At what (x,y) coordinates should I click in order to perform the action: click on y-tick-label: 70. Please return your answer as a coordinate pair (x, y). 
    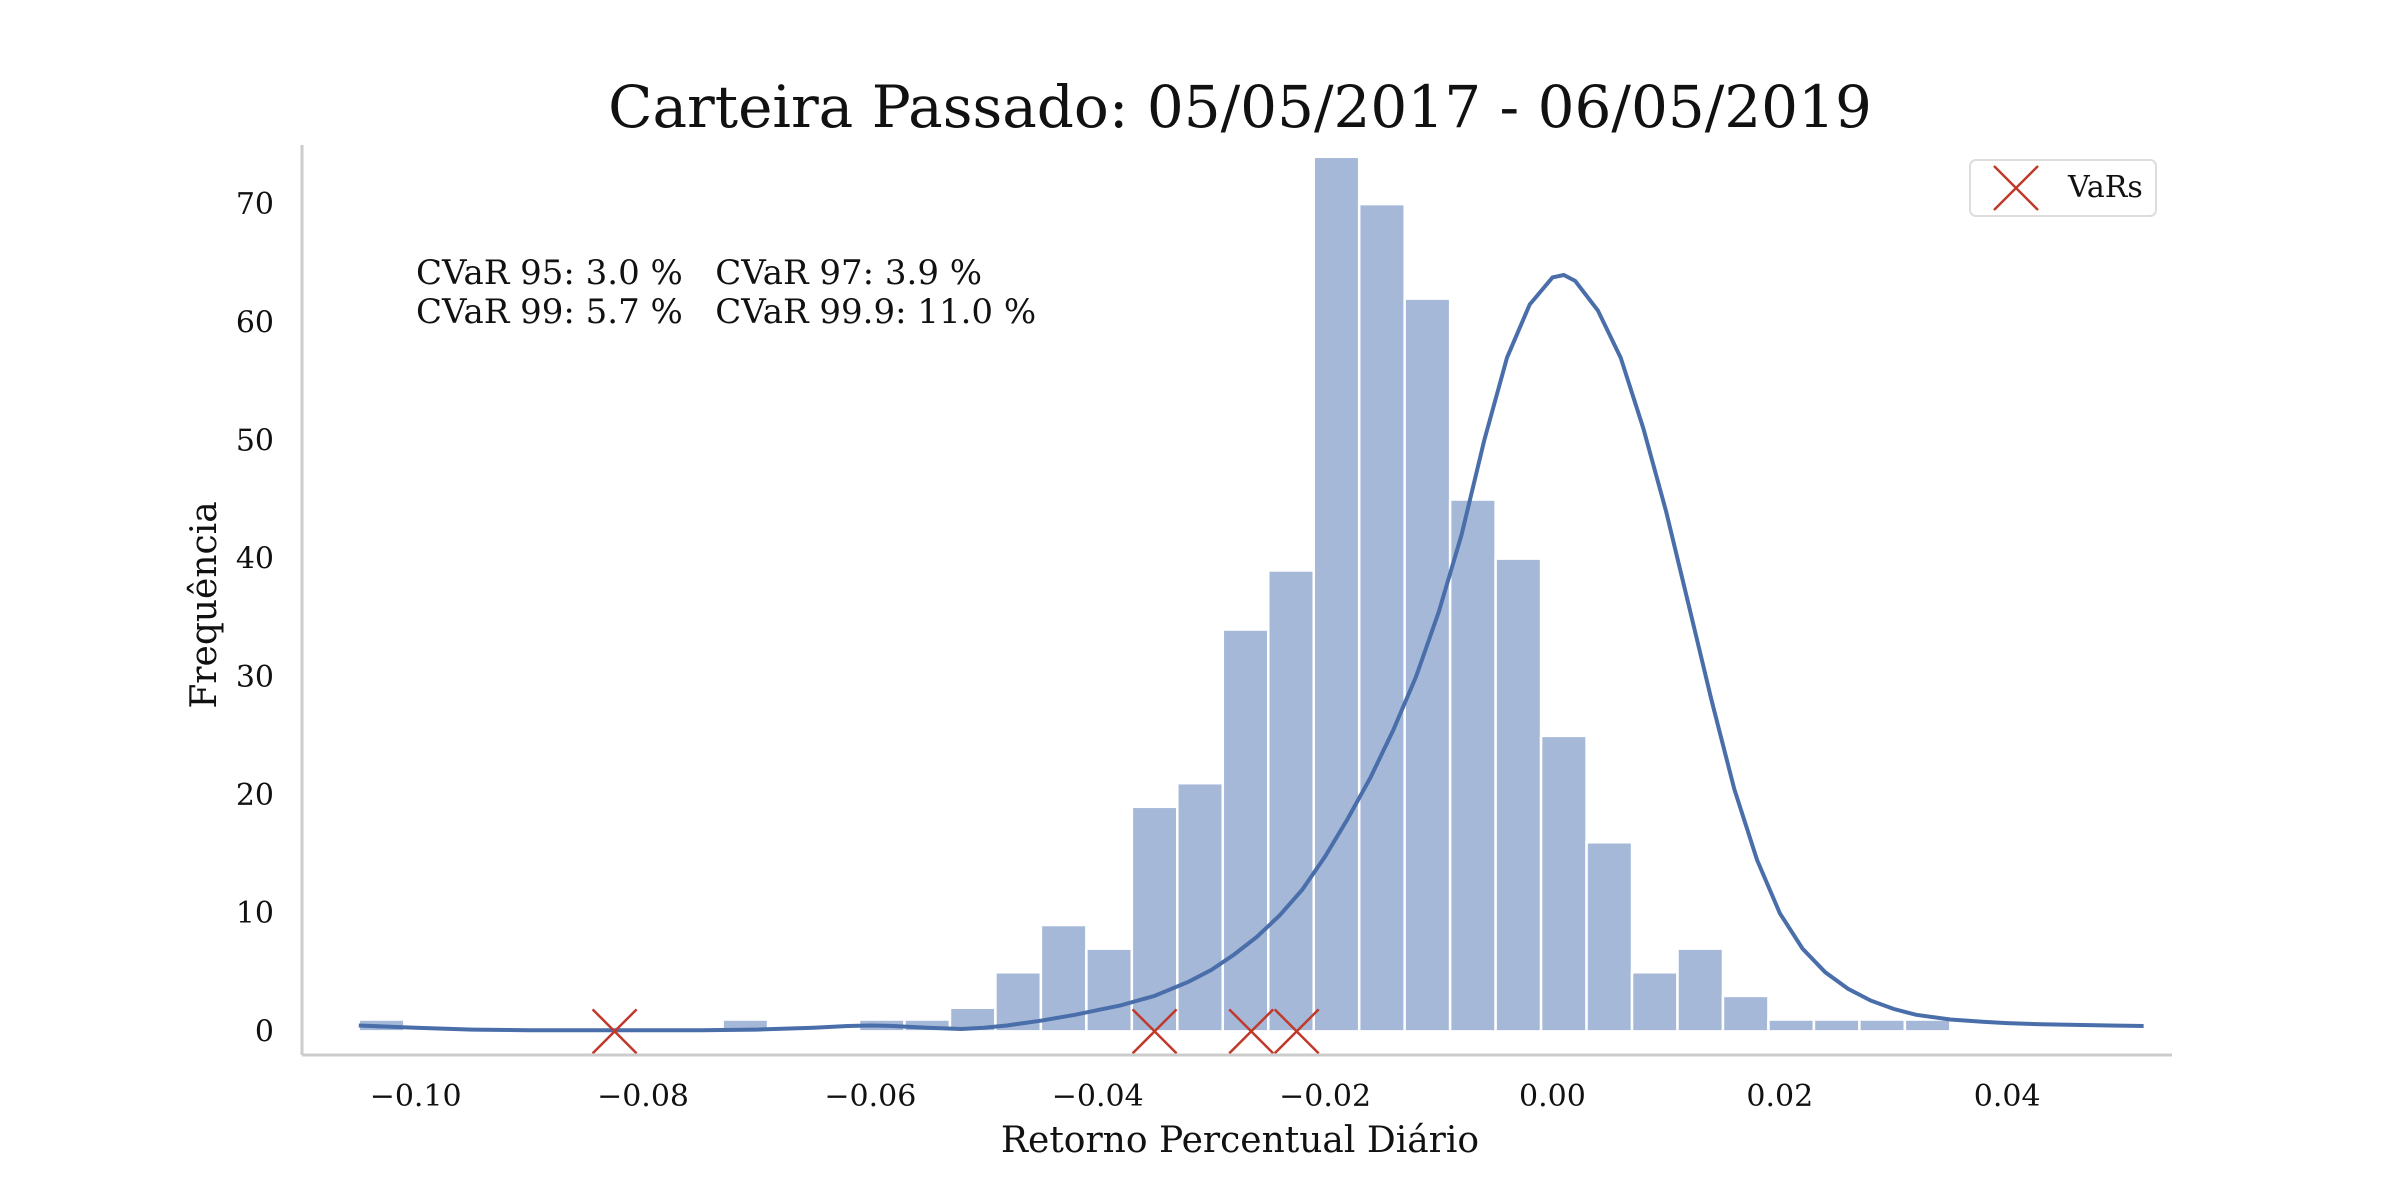
    Looking at the image, I should click on (255, 204).